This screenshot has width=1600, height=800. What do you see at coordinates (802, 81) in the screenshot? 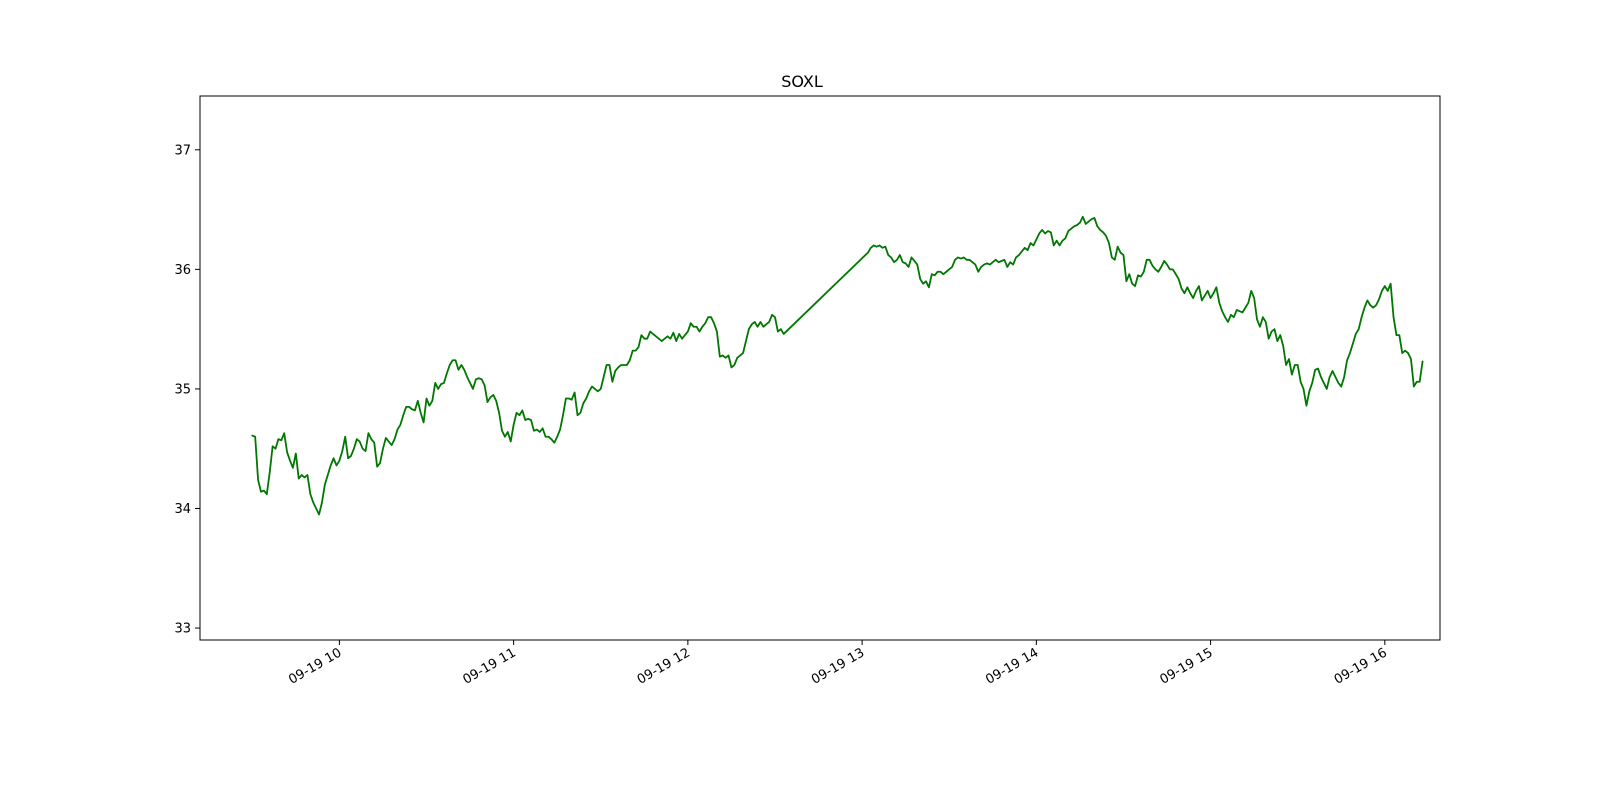
I see `chart-title: SOXL` at bounding box center [802, 81].